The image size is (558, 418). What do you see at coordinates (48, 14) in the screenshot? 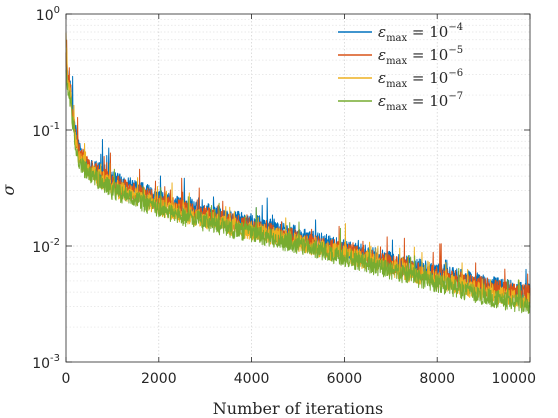
I see `y-tick-label: 10⁰` at bounding box center [48, 14].